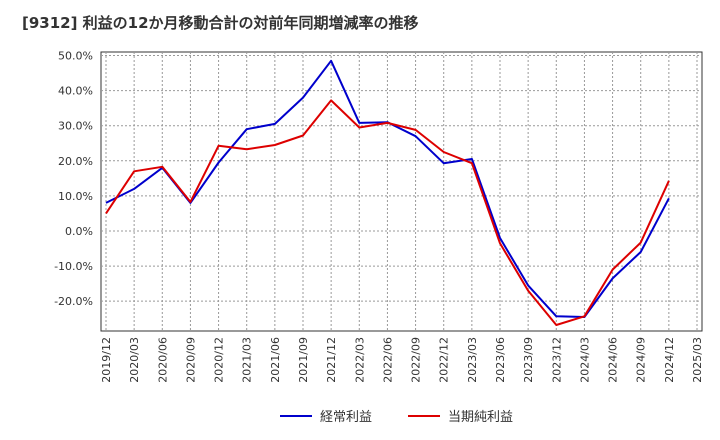 This screenshot has width=720, height=440. What do you see at coordinates (75, 196) in the screenshot?
I see `y-tick-label: 10.0%` at bounding box center [75, 196].